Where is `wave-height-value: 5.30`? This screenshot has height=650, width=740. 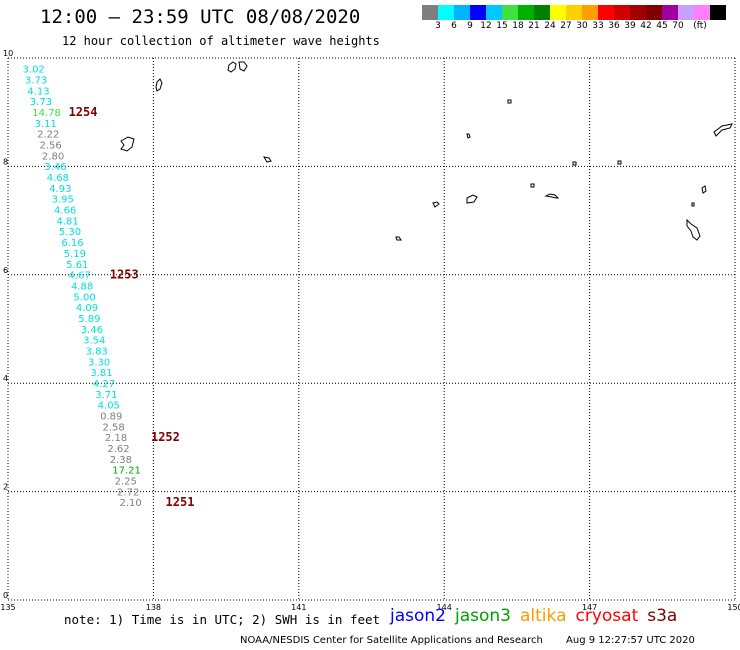
wave-height-value: 5.30 is located at coordinates (70, 232).